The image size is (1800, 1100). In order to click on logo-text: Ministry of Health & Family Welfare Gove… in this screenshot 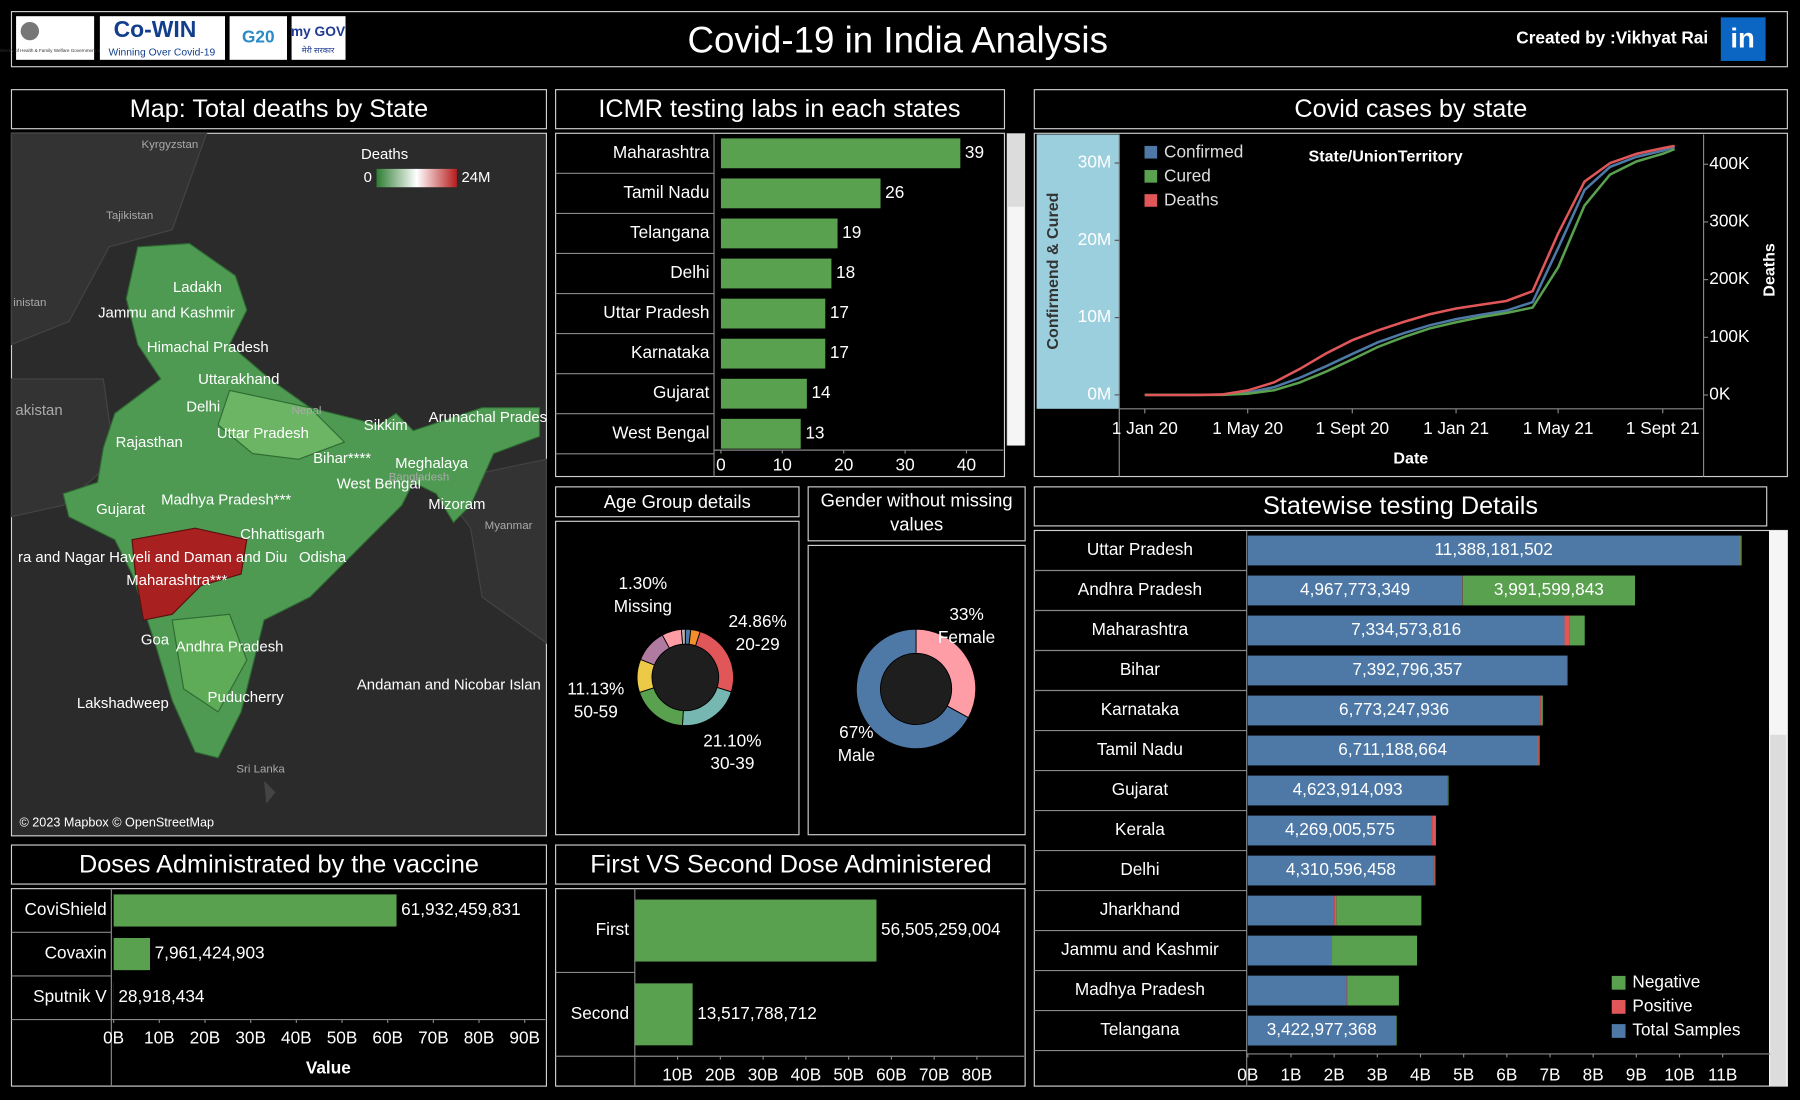, I will do `click(56, 50)`.